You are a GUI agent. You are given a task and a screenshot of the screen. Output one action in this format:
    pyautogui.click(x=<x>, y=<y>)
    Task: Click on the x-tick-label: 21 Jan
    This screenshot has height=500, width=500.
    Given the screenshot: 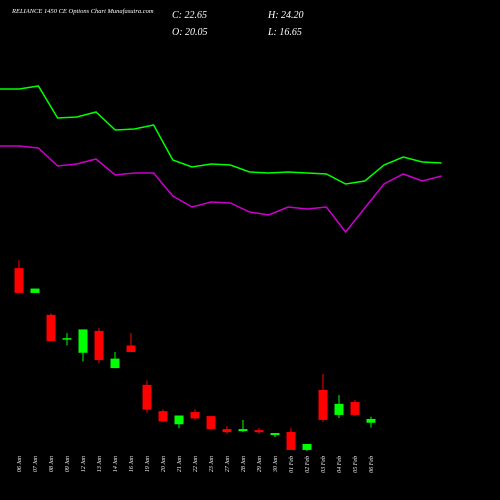 What is the action you would take?
    pyautogui.click(x=180, y=464)
    